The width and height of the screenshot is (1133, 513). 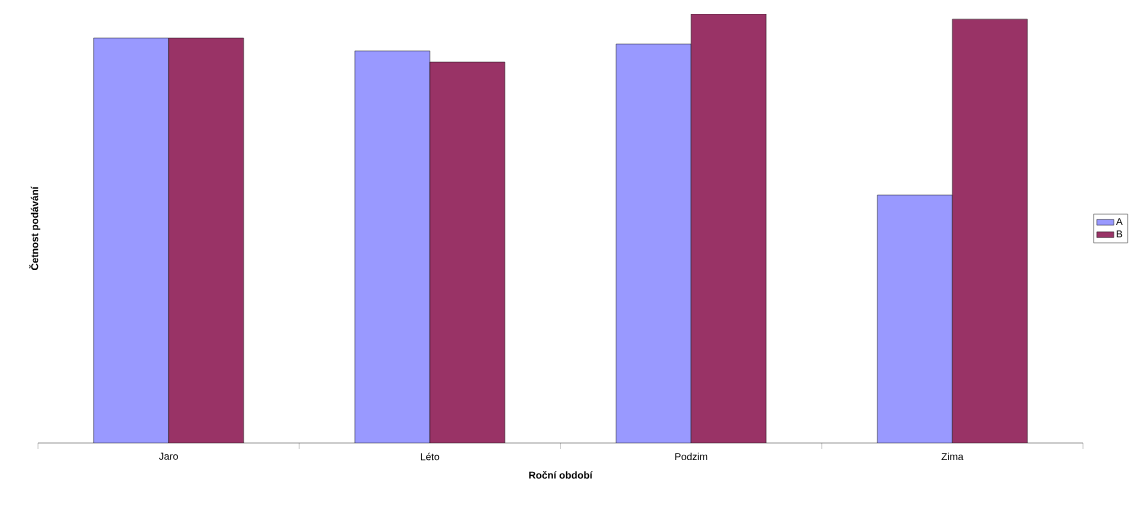 I want to click on legend-label: B, so click(x=1119, y=234).